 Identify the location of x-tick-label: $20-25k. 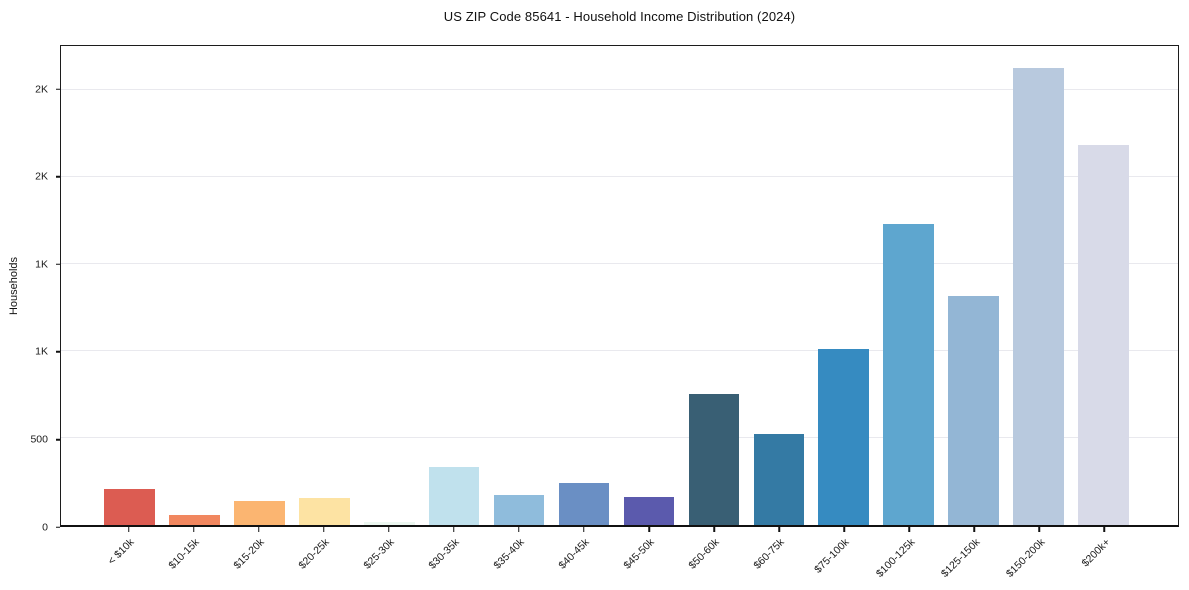
(314, 554).